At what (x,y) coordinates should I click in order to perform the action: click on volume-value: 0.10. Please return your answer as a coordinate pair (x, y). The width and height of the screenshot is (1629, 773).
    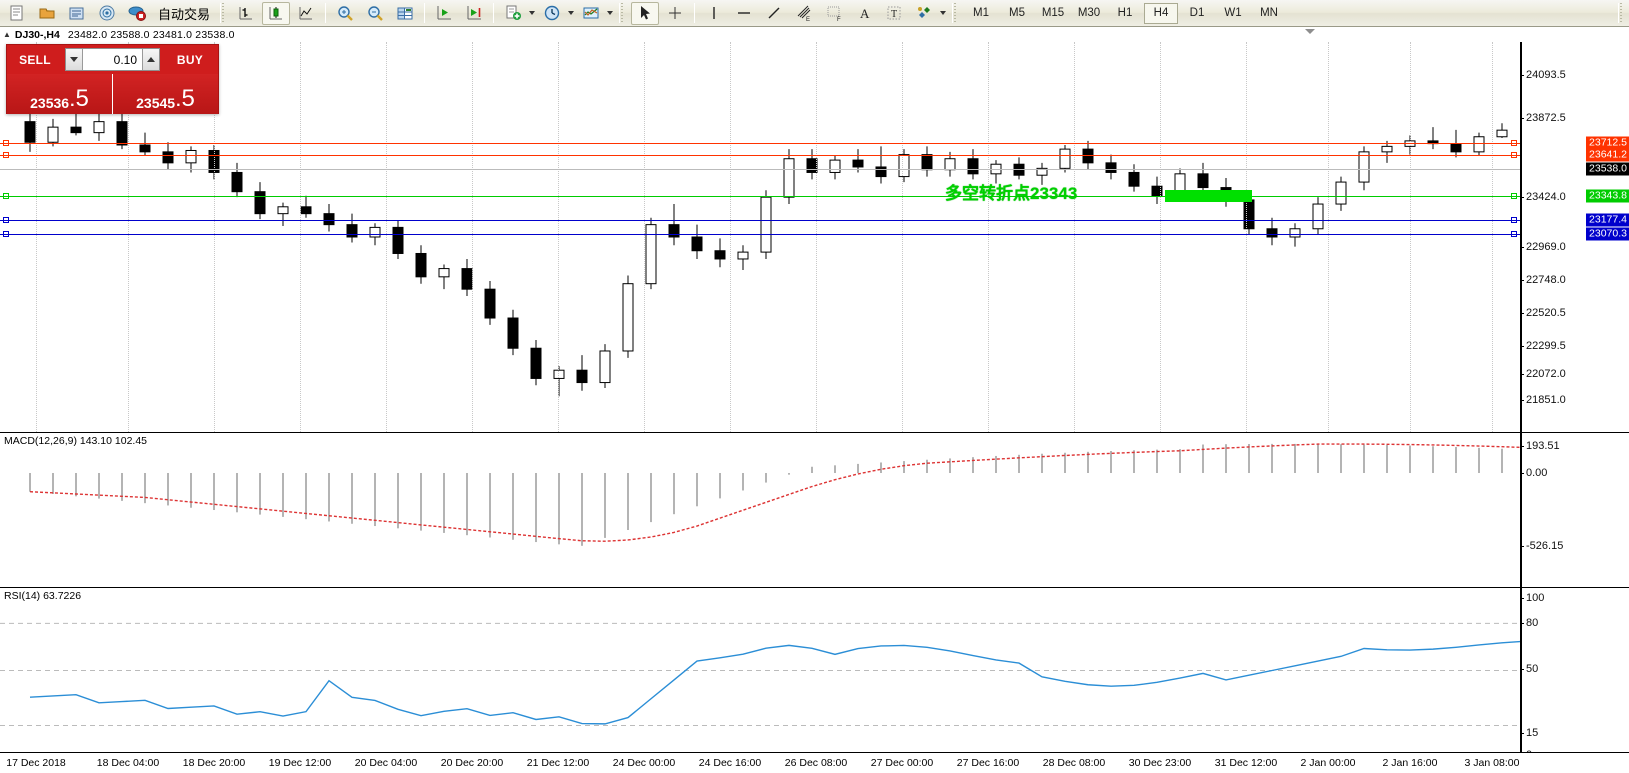
    Looking at the image, I should click on (125, 59).